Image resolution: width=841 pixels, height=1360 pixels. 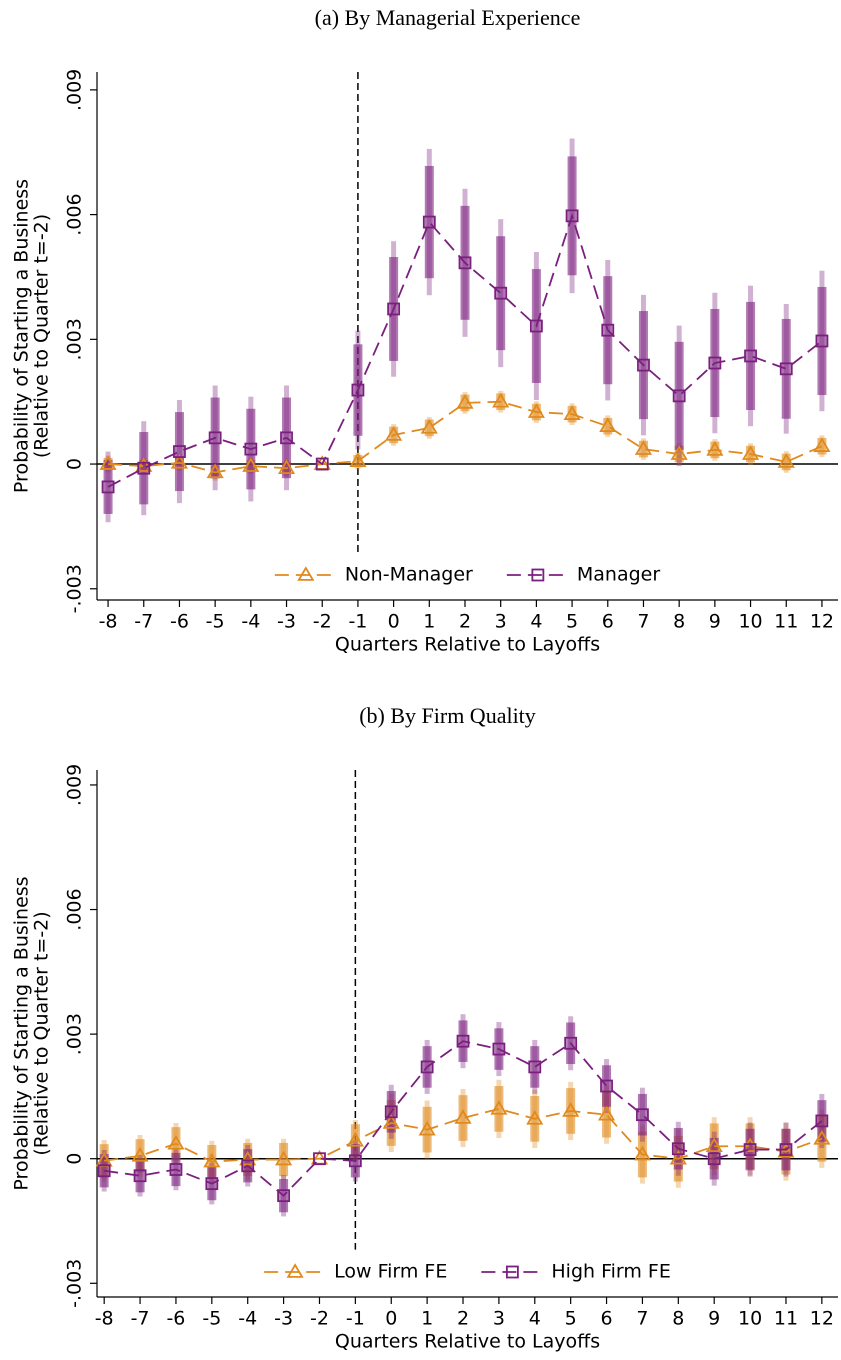 What do you see at coordinates (643, 622) in the screenshot?
I see `x-tick-label: 7` at bounding box center [643, 622].